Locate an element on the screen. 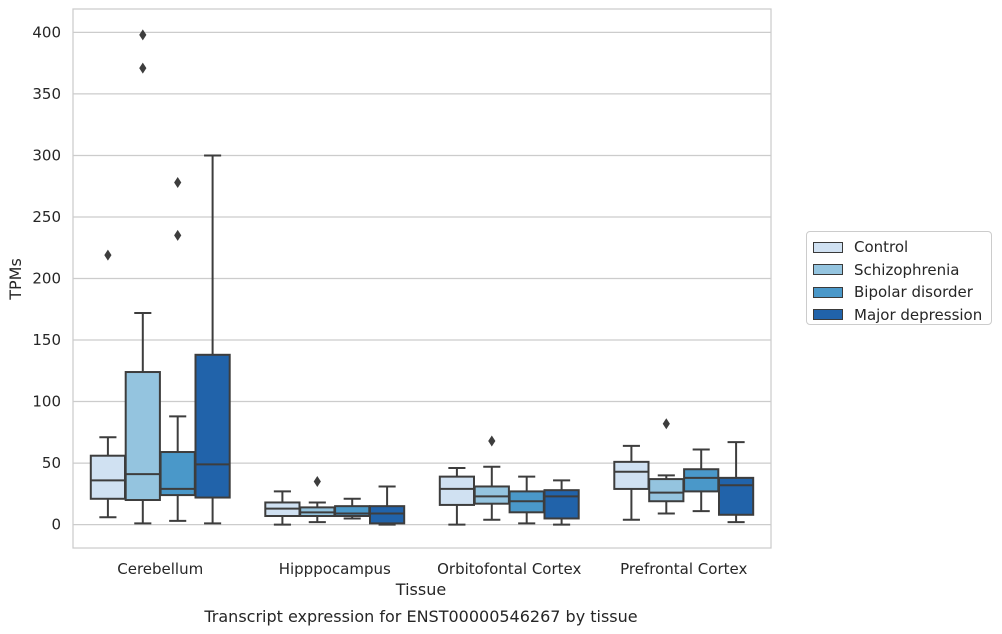 The width and height of the screenshot is (1002, 634). x-tick-label: Cerebellum is located at coordinates (160, 569).